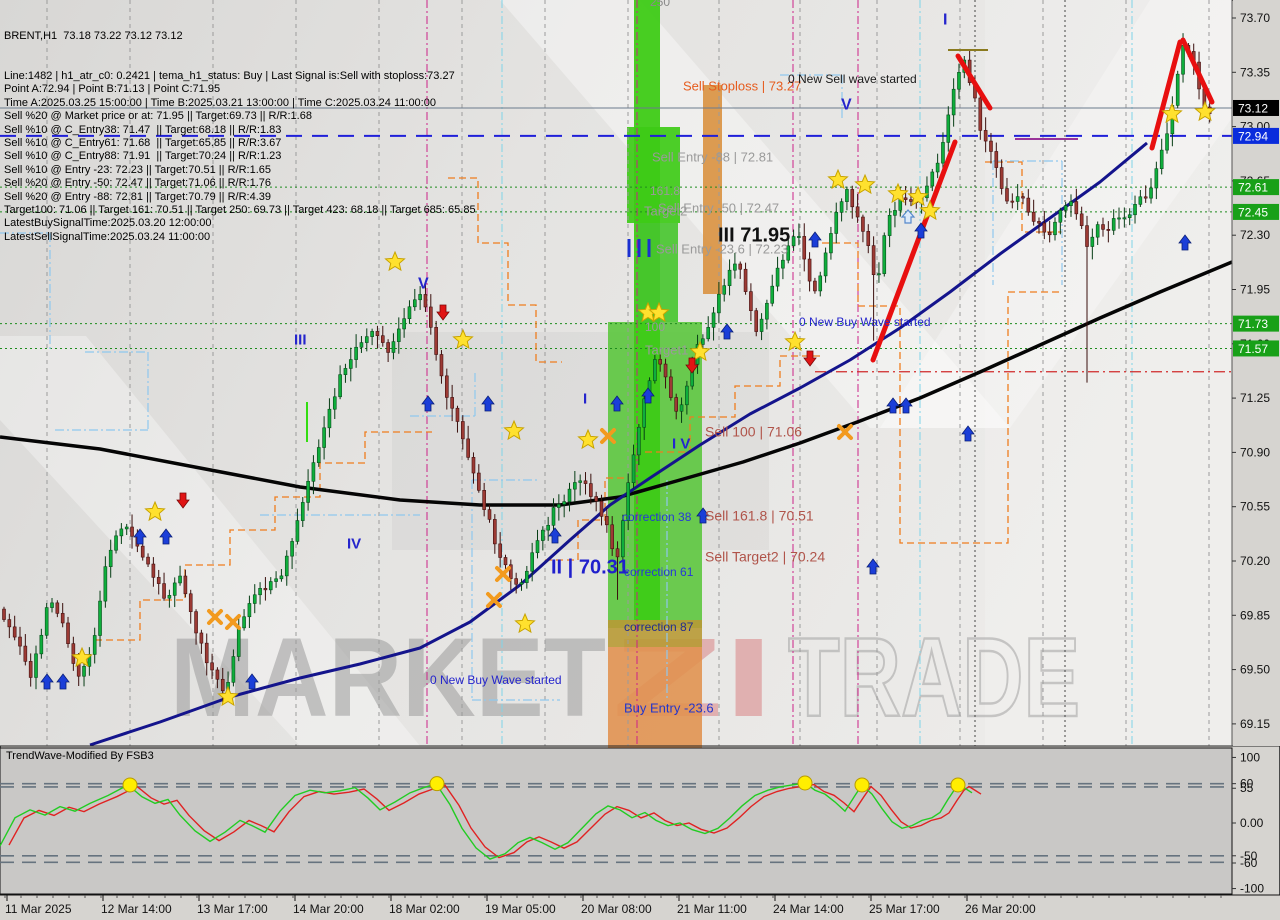 The width and height of the screenshot is (1280, 920). What do you see at coordinates (424, 909) in the screenshot?
I see `time-tick-label: 18 Mar 02:00` at bounding box center [424, 909].